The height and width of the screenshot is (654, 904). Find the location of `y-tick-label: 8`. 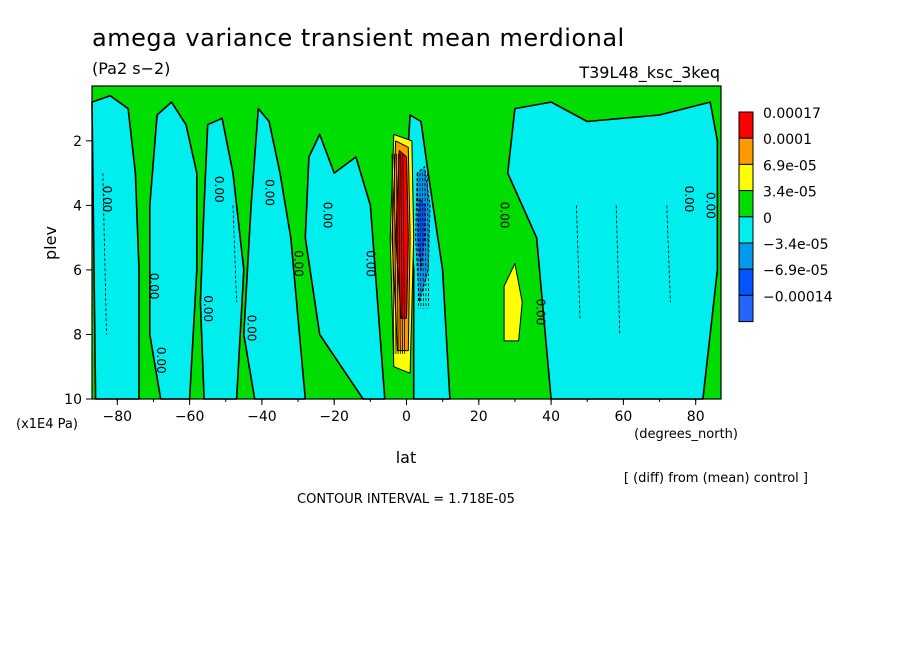

y-tick-label: 8 is located at coordinates (77, 335).